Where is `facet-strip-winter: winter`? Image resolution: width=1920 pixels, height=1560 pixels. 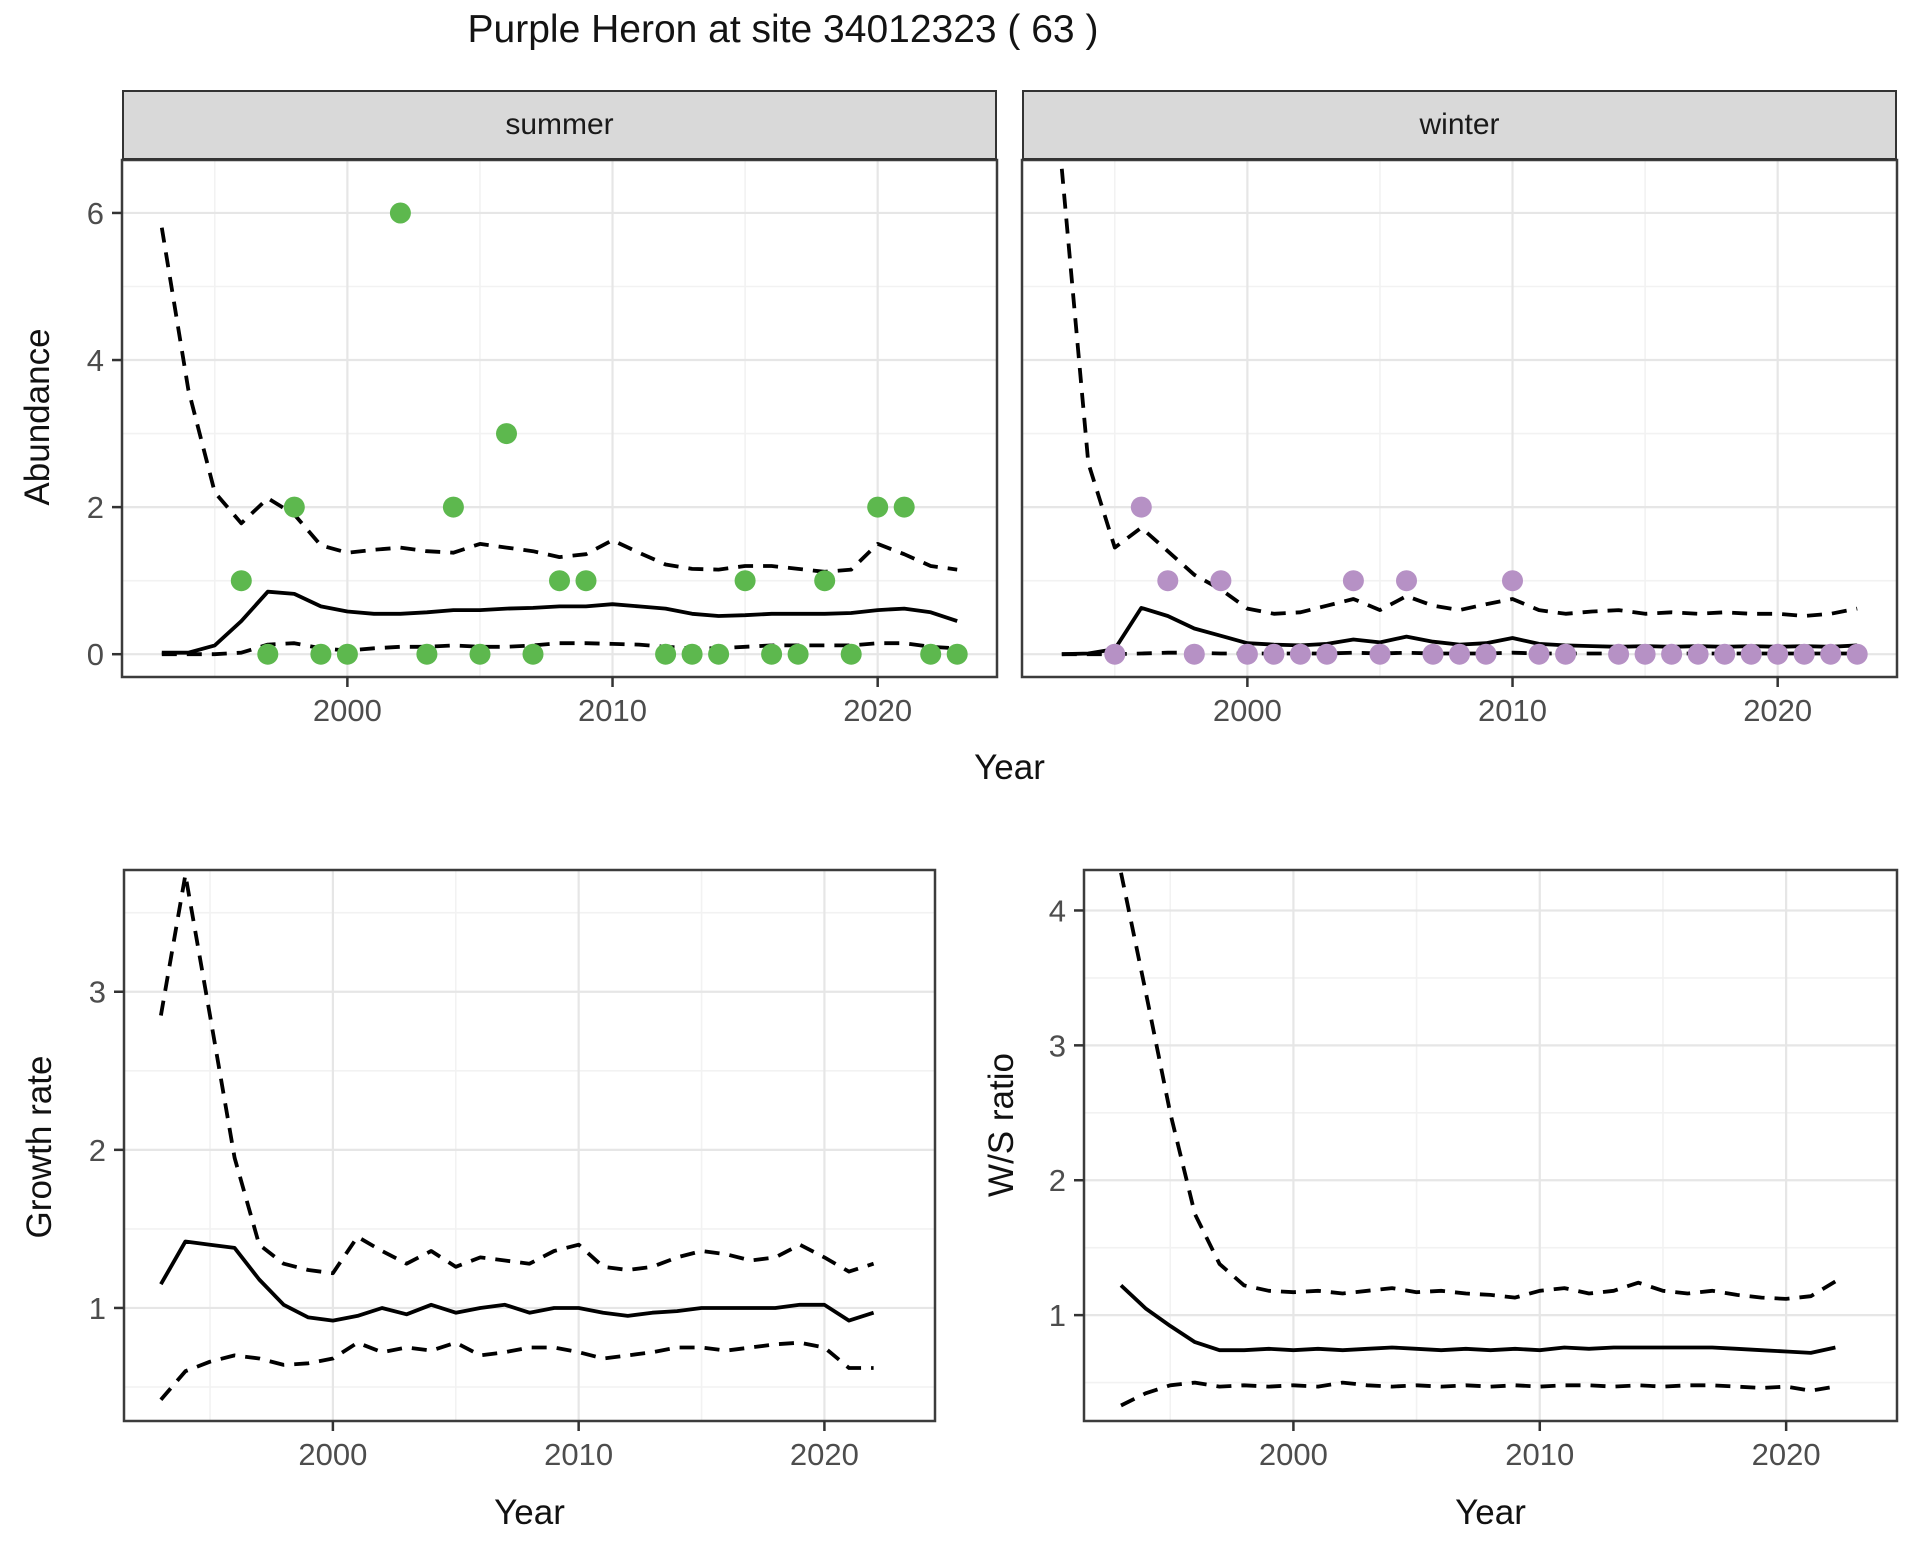 facet-strip-winter: winter is located at coordinates (1459, 125).